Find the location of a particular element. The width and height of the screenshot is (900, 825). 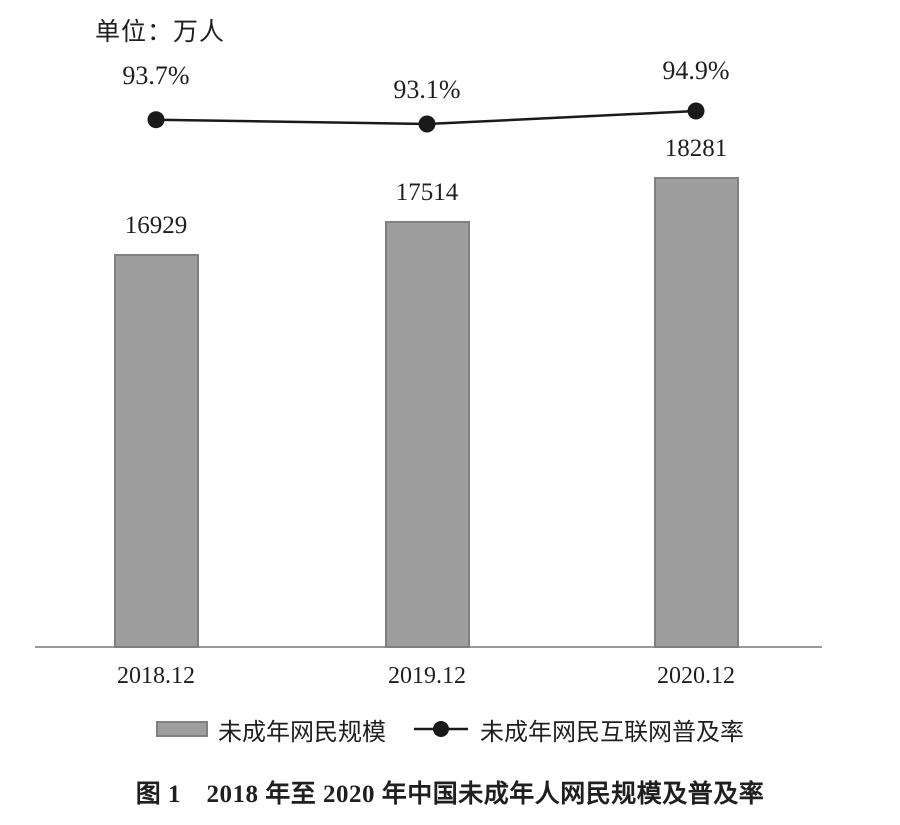

bar-2020.12 is located at coordinates (696, 412).